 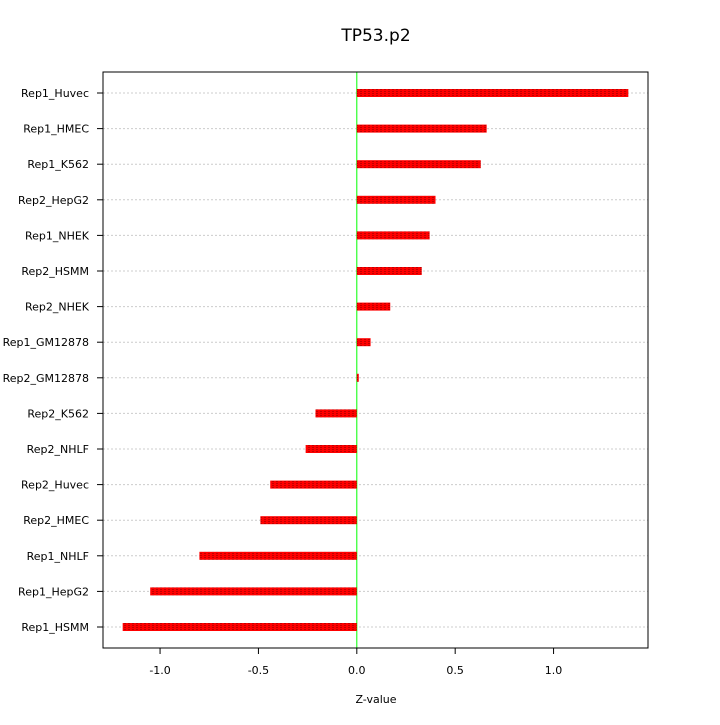 What do you see at coordinates (55, 627) in the screenshot?
I see `category-label: Rep1_HSMM` at bounding box center [55, 627].